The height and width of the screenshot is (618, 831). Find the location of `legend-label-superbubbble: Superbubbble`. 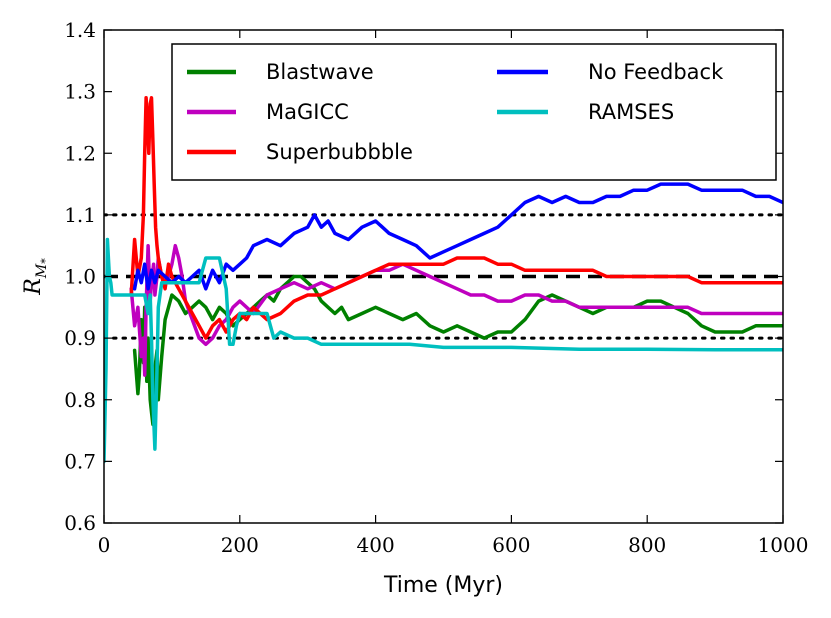

legend-label-superbubbble: Superbubbble is located at coordinates (339, 152).